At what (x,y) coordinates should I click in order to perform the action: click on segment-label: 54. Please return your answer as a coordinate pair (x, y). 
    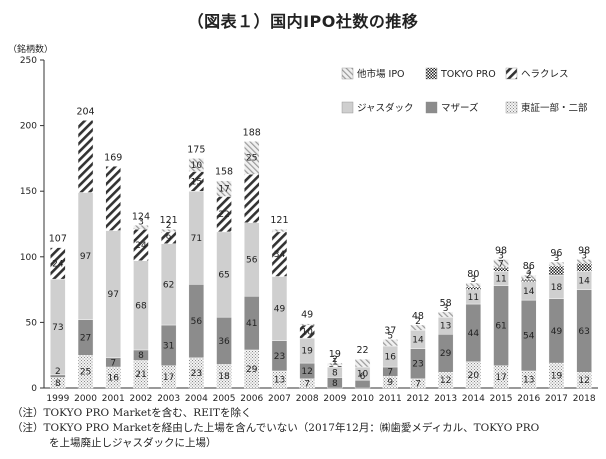
    Looking at the image, I should click on (529, 337).